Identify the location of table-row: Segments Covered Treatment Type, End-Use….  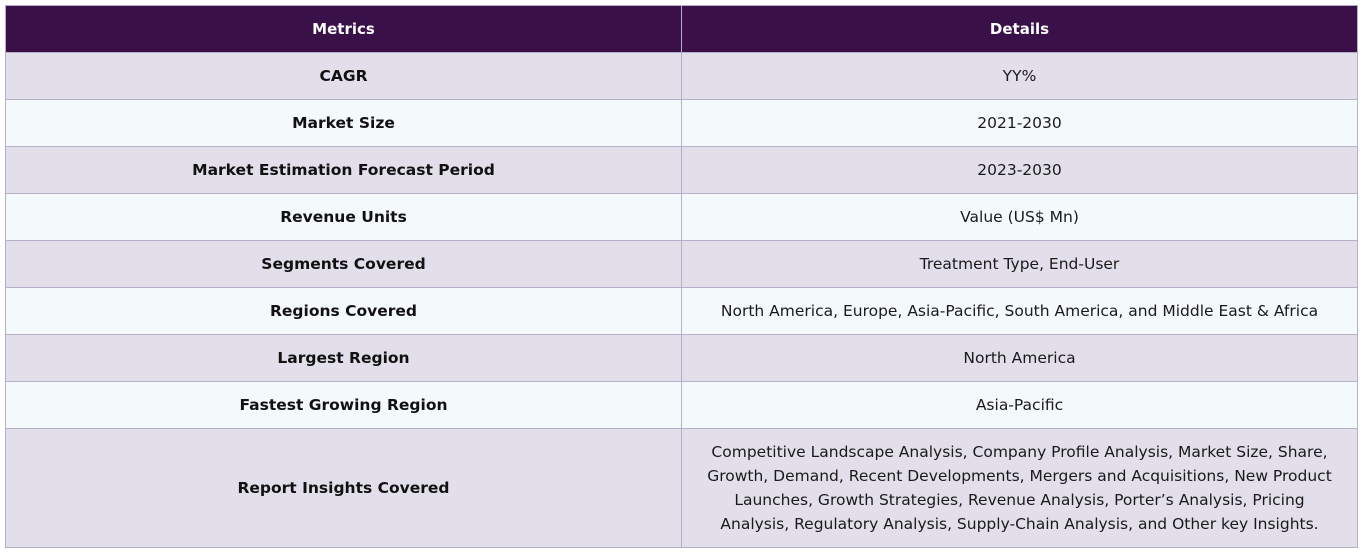
(681, 264).